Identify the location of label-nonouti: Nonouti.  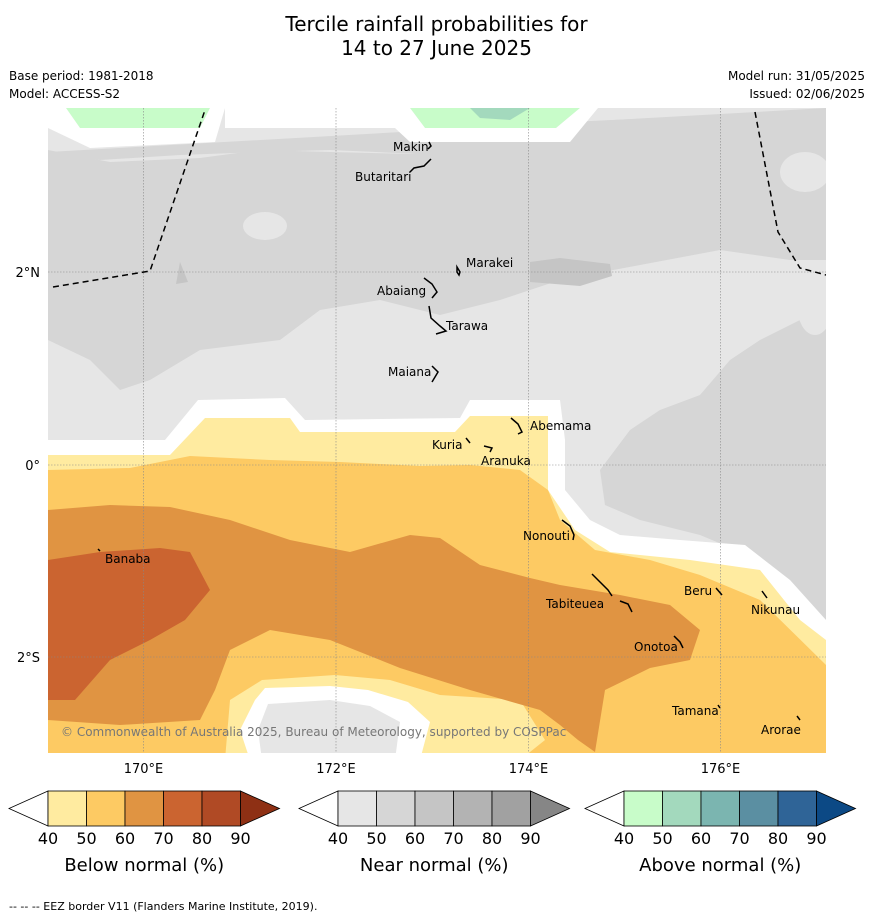
(546, 536).